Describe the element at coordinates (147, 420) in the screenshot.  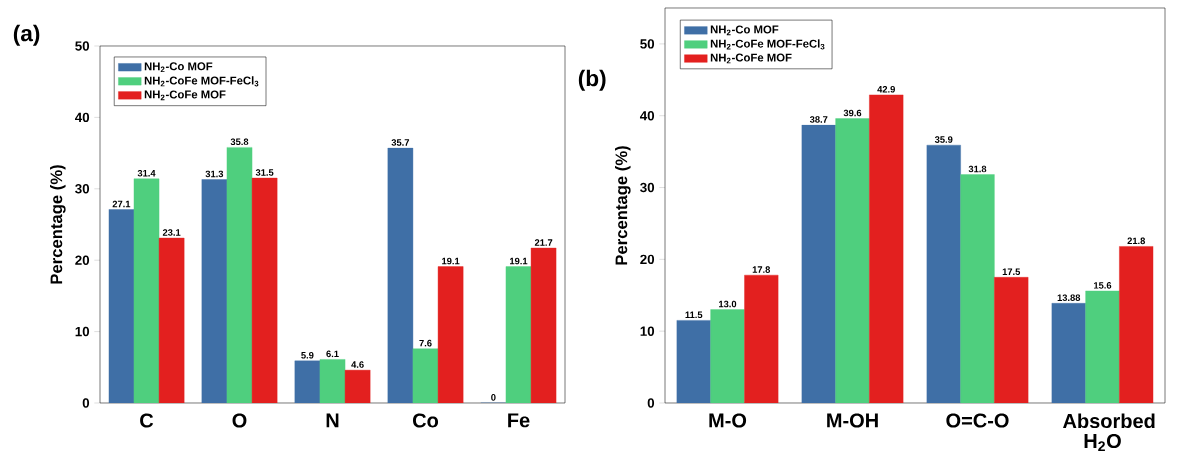
I see `x-tick-label: C` at that location.